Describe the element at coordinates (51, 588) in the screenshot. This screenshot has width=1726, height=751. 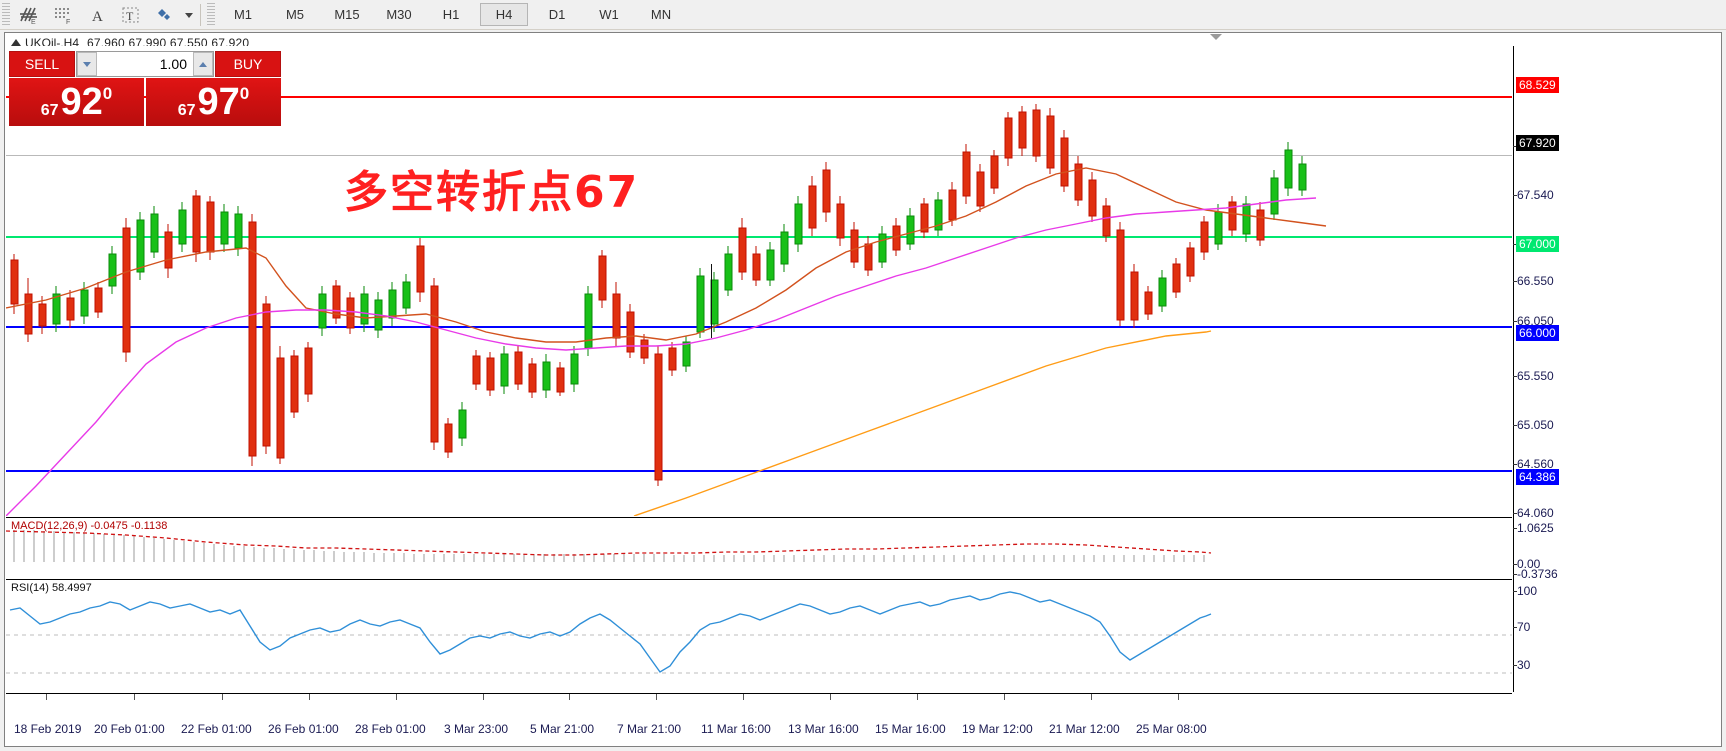
I see `rsi-label: RSI(14) 58.4997` at that location.